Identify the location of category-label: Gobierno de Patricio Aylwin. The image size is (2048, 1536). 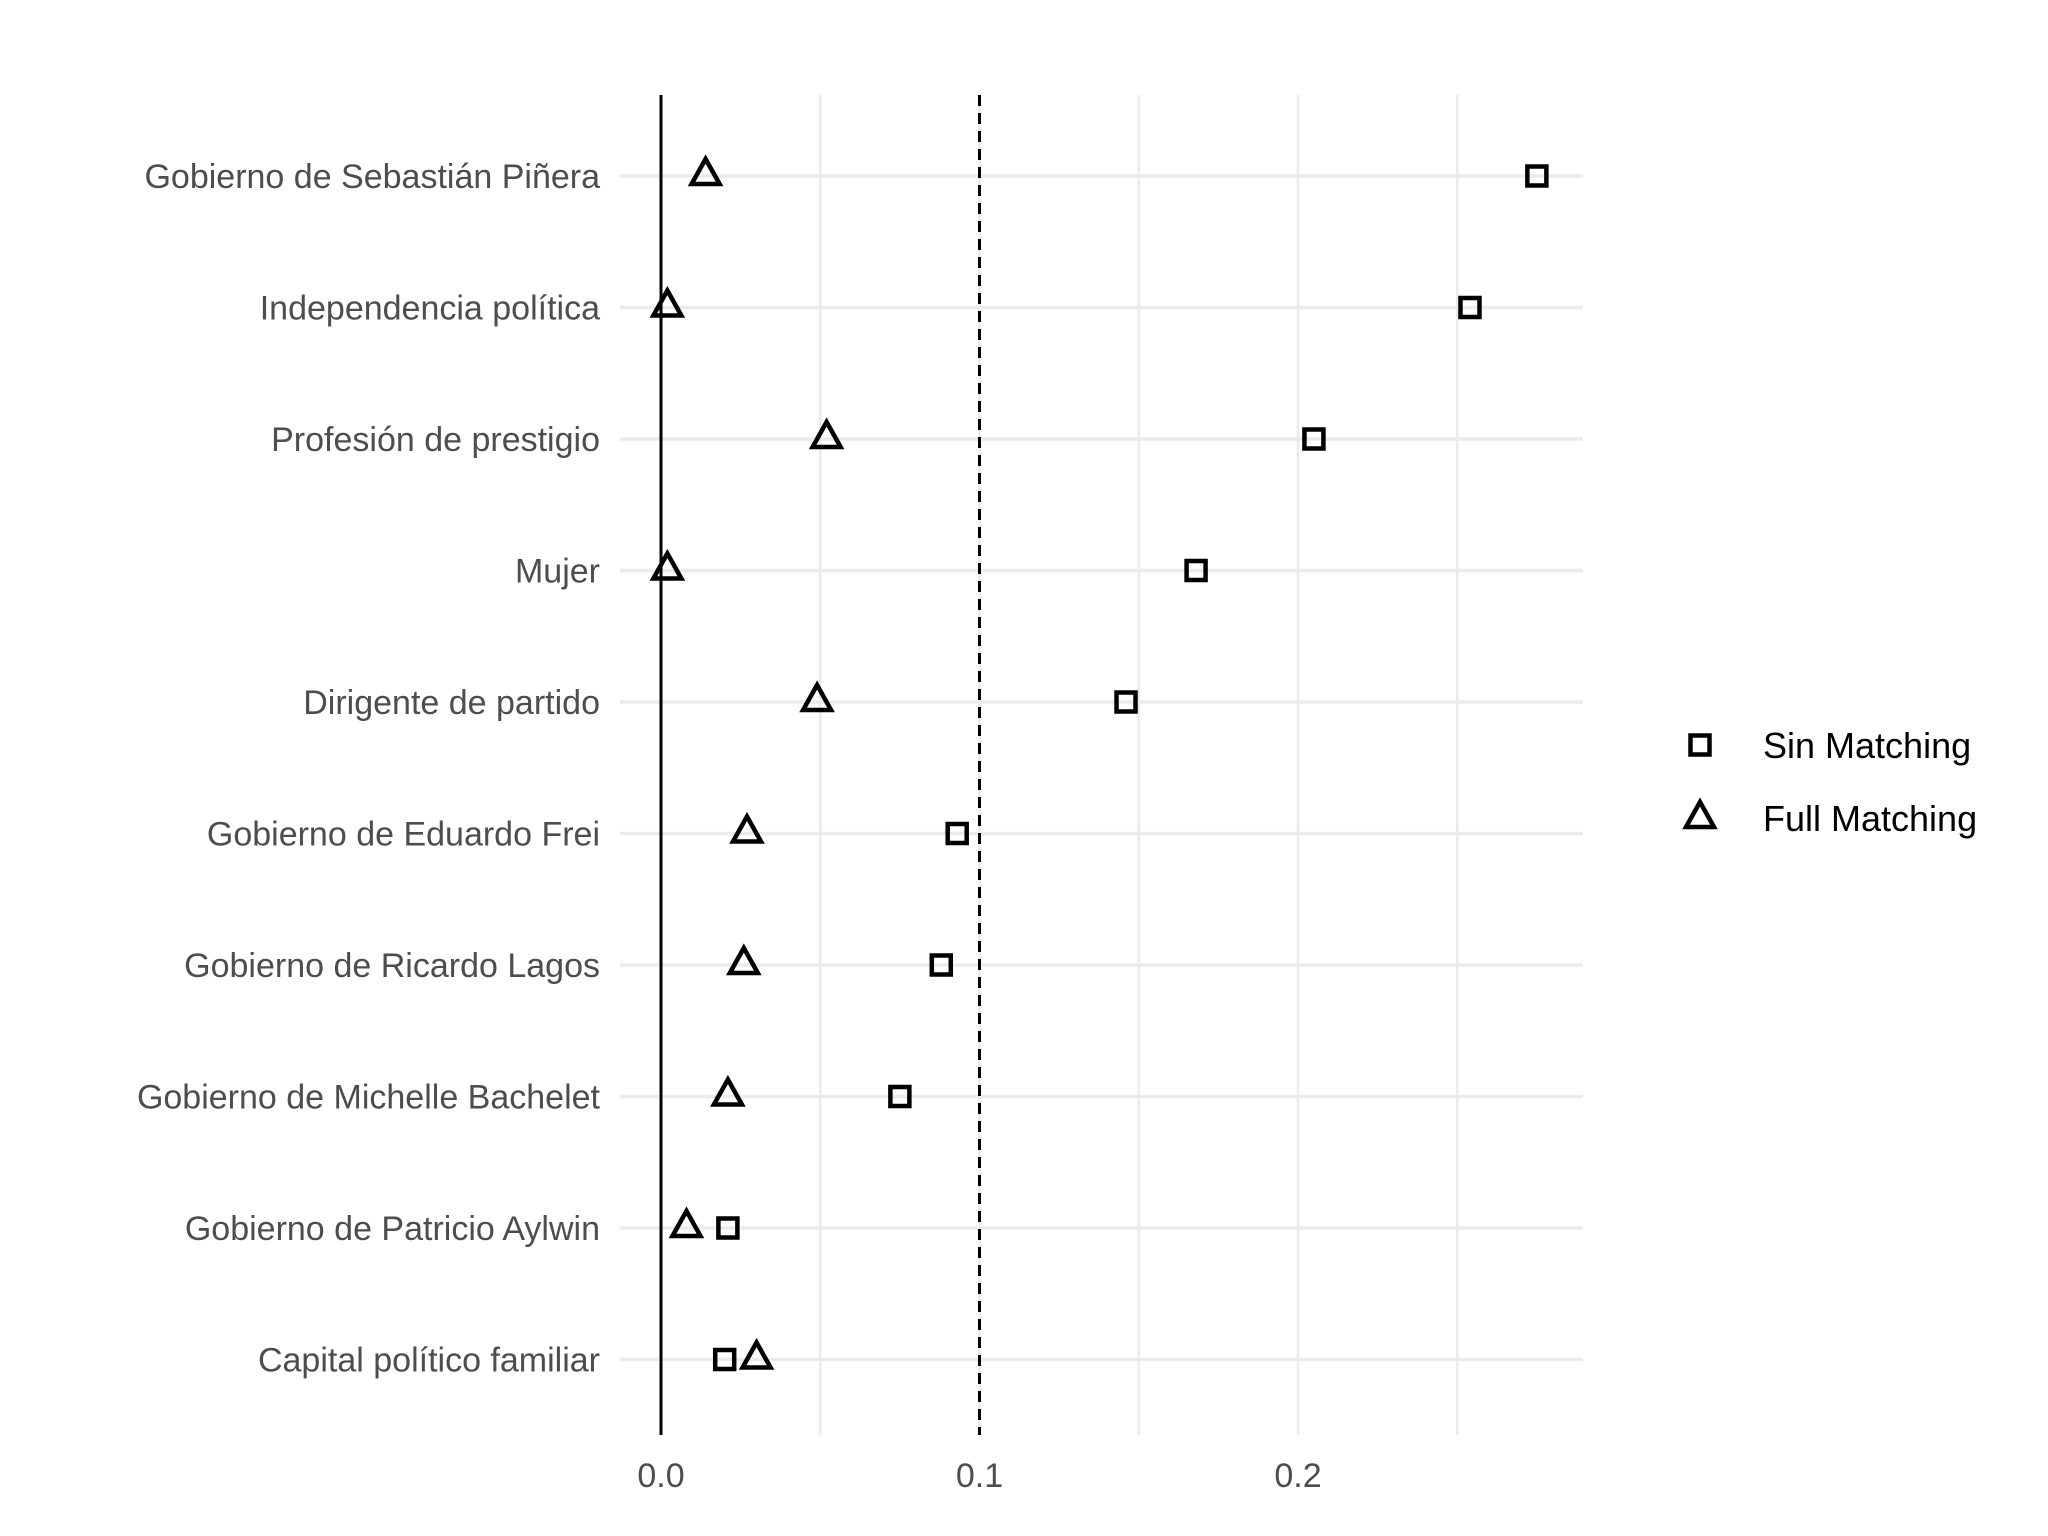
(392, 1229).